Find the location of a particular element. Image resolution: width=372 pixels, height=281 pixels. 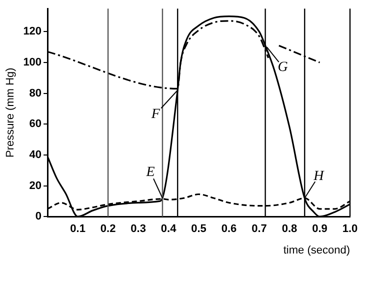

x-tick-label: 0.9 is located at coordinates (320, 229).